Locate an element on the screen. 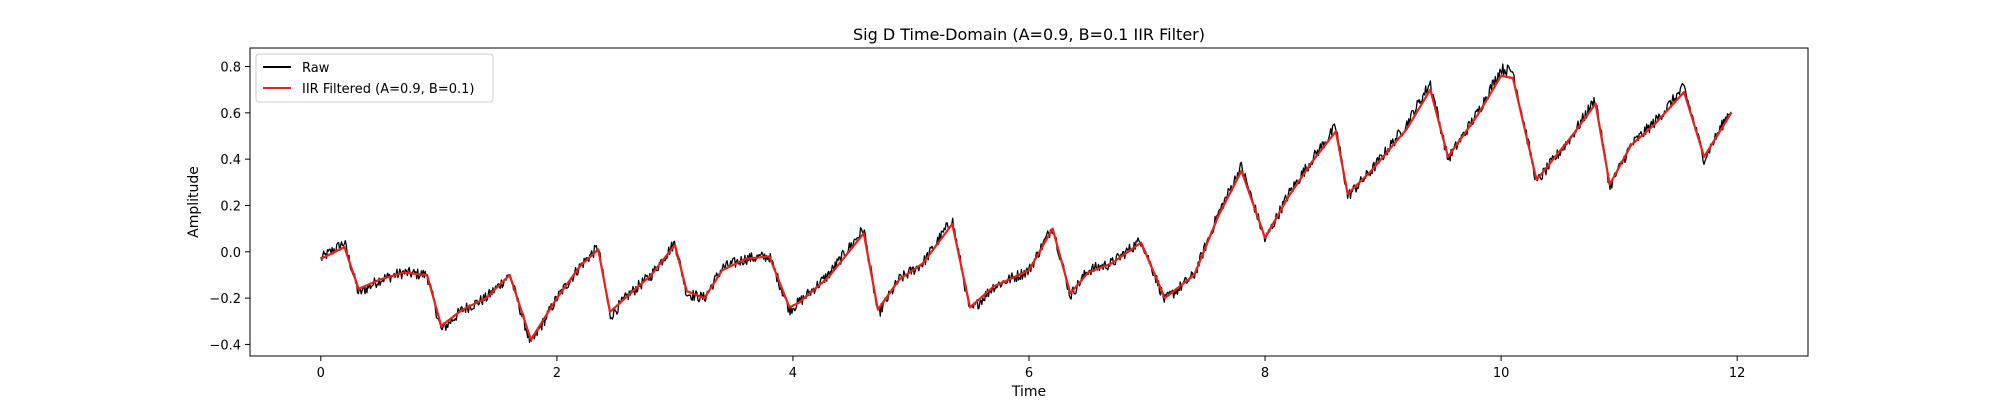 This screenshot has width=2000, height=400. legend: Raw IIR Filtered (A=0.9, B=0.1) is located at coordinates (374, 78).